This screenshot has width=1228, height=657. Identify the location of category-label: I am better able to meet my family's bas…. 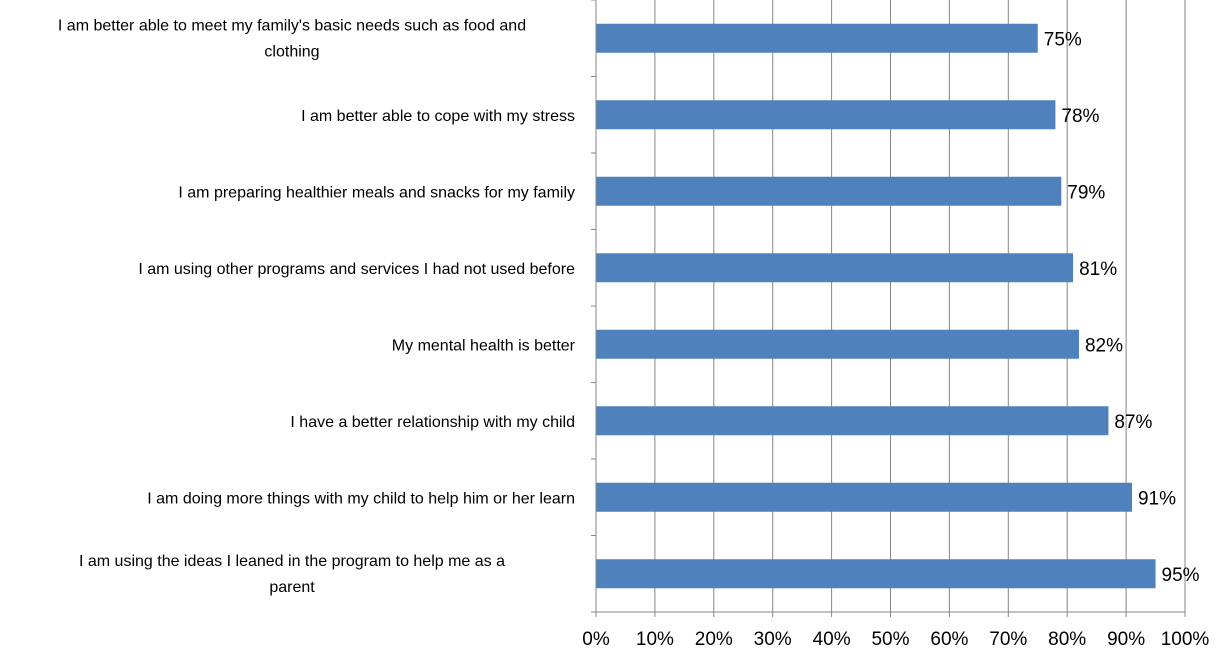
(292, 38).